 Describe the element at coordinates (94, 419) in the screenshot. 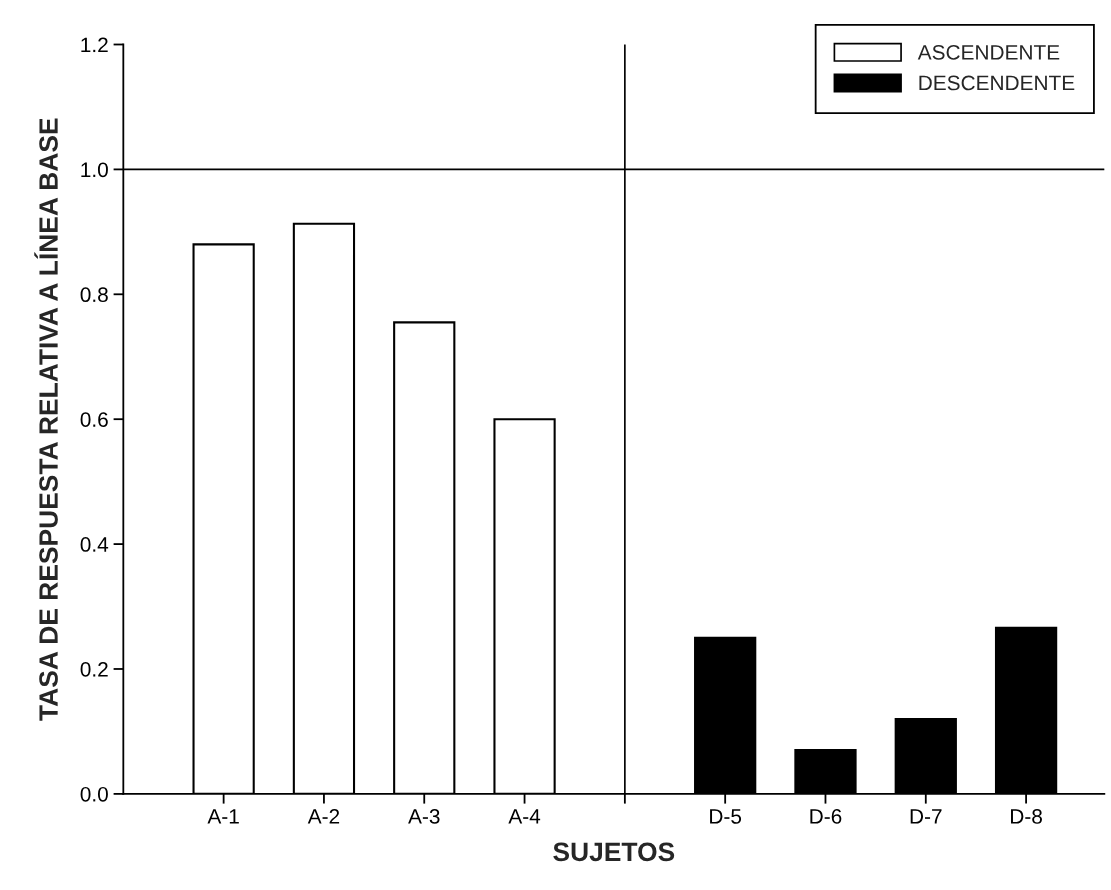

I see `y-tick-label: 0.6` at that location.